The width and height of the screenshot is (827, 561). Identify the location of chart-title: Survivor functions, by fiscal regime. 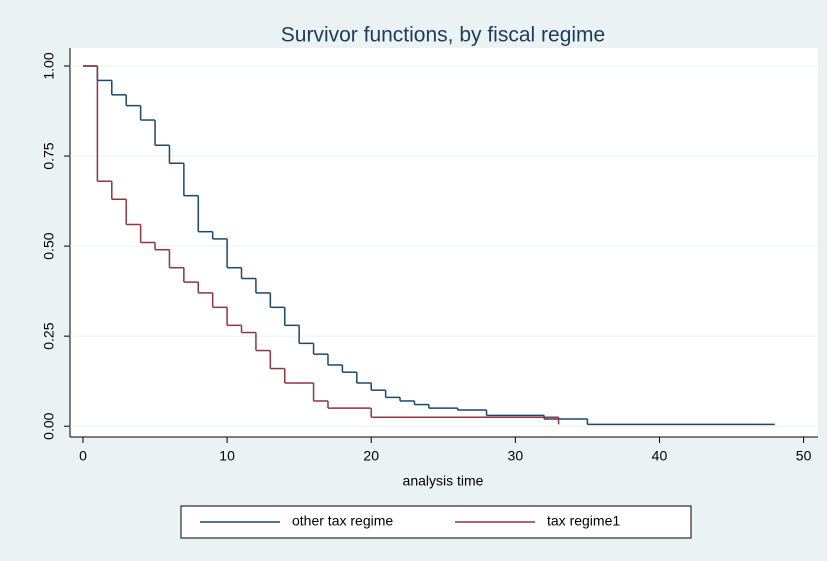
(443, 35).